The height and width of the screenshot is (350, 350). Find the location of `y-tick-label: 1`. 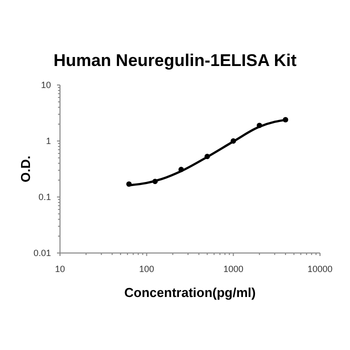

y-tick-label: 1 is located at coordinates (48, 141).